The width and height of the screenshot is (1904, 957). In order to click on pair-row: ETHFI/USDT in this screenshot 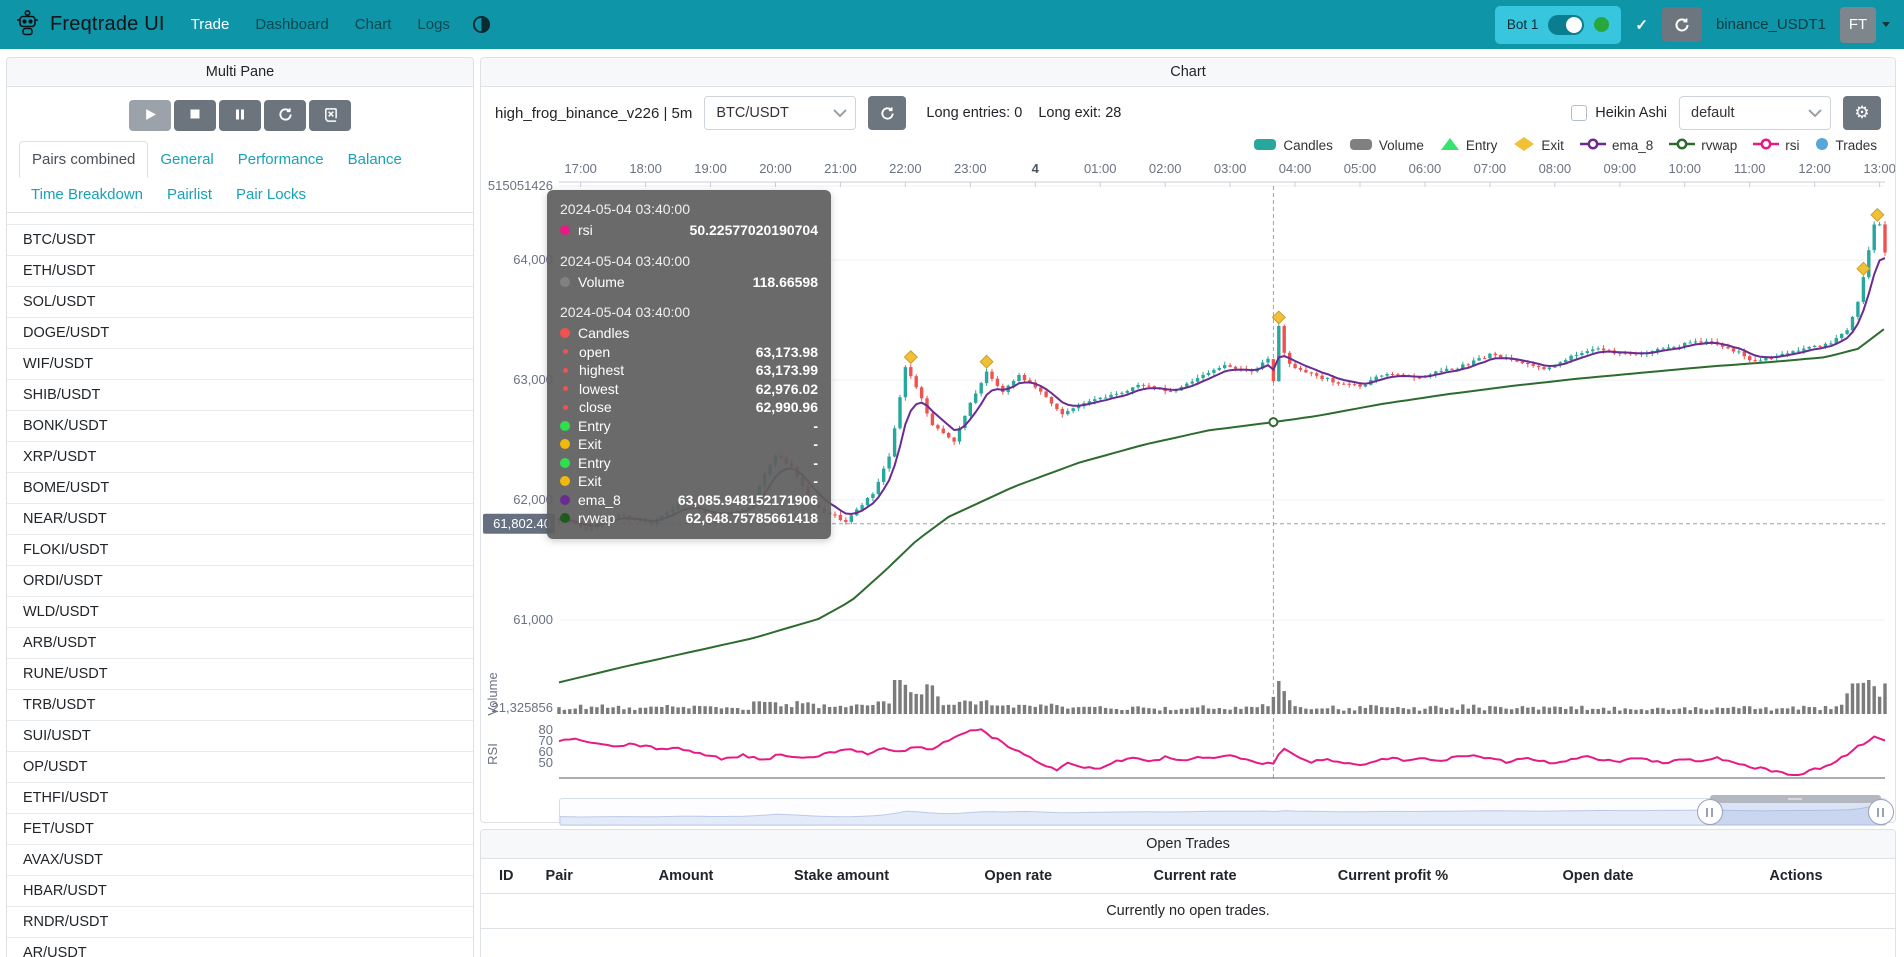, I will do `click(240, 797)`.